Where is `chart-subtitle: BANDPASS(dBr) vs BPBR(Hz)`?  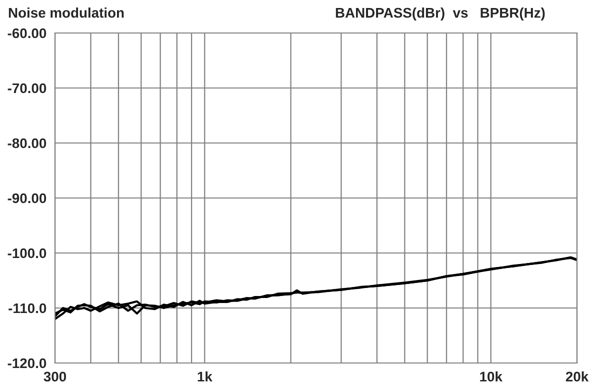 chart-subtitle: BANDPASS(dBr) vs BPBR(Hz) is located at coordinates (440, 14).